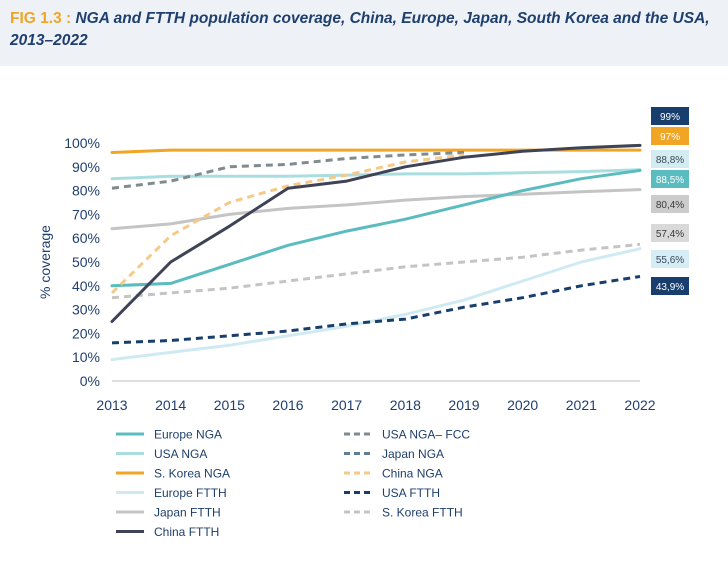 The height and width of the screenshot is (581, 728). What do you see at coordinates (86, 333) in the screenshot?
I see `y-tick-label: 20%` at bounding box center [86, 333].